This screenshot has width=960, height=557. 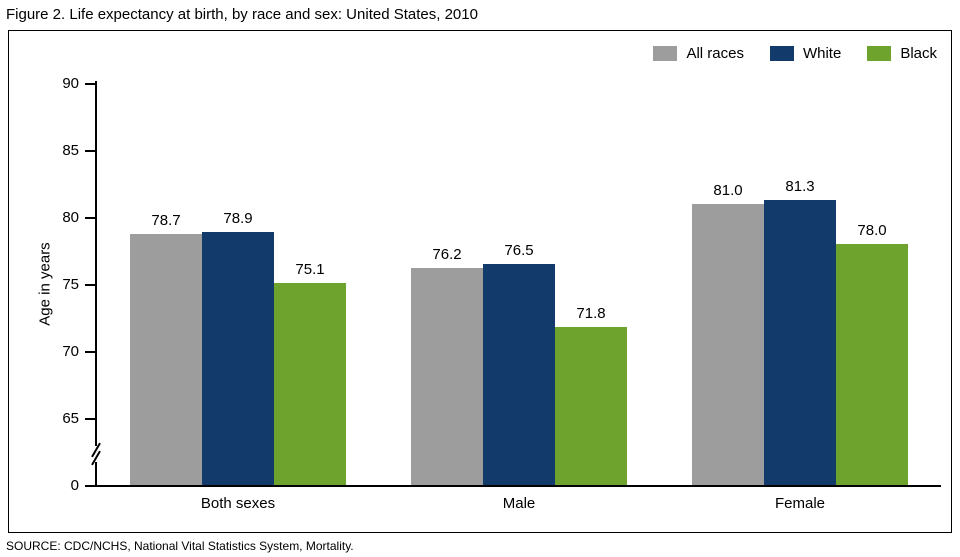 I want to click on x-axis-line, so click(x=518, y=486).